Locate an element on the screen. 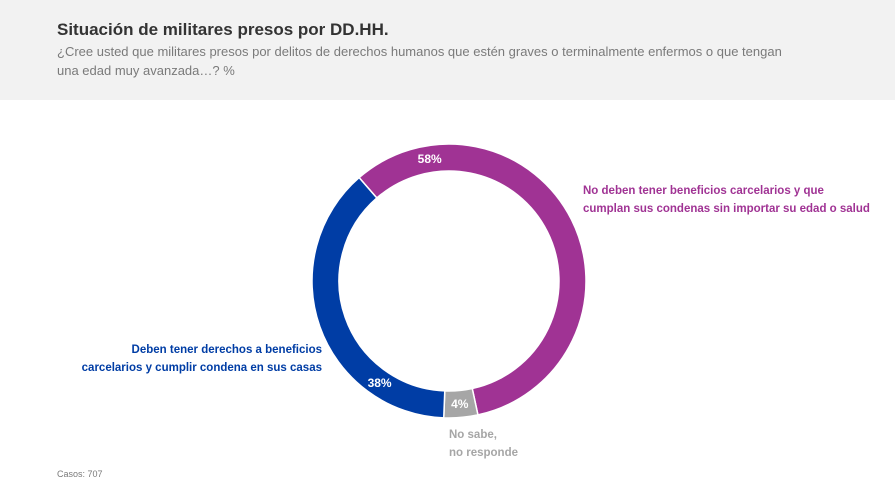 This screenshot has width=895, height=503. label-derechos-beneficios-line-1: Deben tener derechos a beneficios is located at coordinates (226, 350).